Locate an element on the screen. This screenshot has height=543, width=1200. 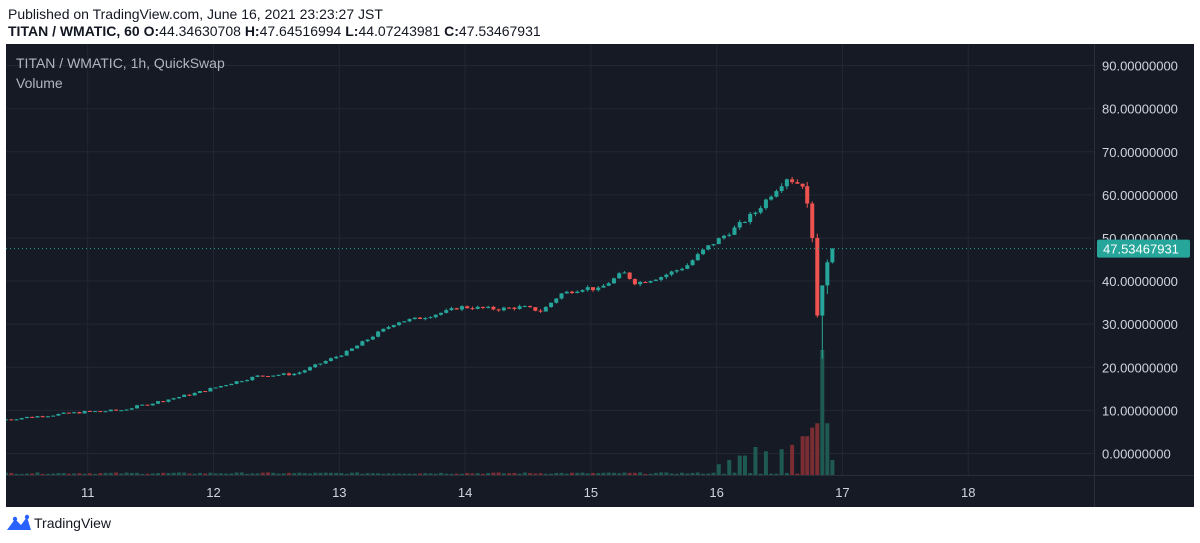
high-value: 47.64516994 is located at coordinates (300, 31).